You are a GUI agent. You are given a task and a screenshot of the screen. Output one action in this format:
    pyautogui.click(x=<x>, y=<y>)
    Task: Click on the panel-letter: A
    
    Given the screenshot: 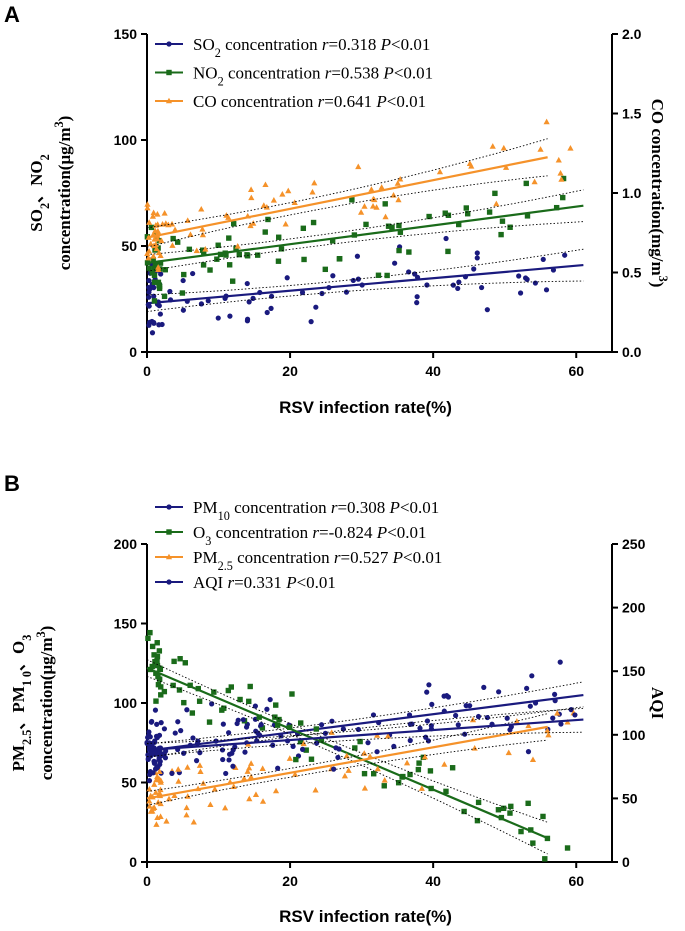 What is the action you would take?
    pyautogui.click(x=12, y=14)
    